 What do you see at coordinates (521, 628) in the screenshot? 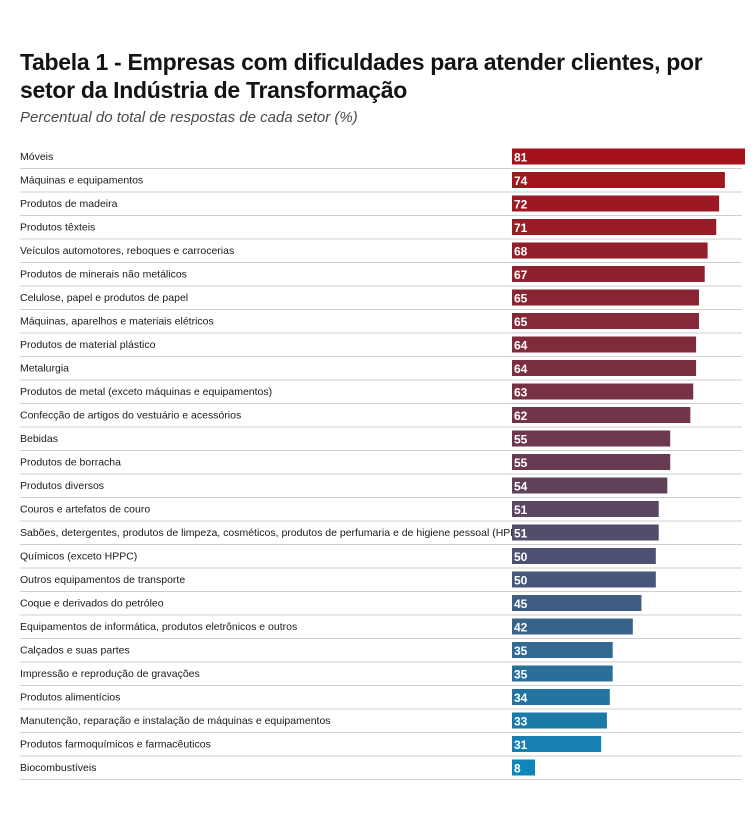
I see `value-label: 42` at bounding box center [521, 628].